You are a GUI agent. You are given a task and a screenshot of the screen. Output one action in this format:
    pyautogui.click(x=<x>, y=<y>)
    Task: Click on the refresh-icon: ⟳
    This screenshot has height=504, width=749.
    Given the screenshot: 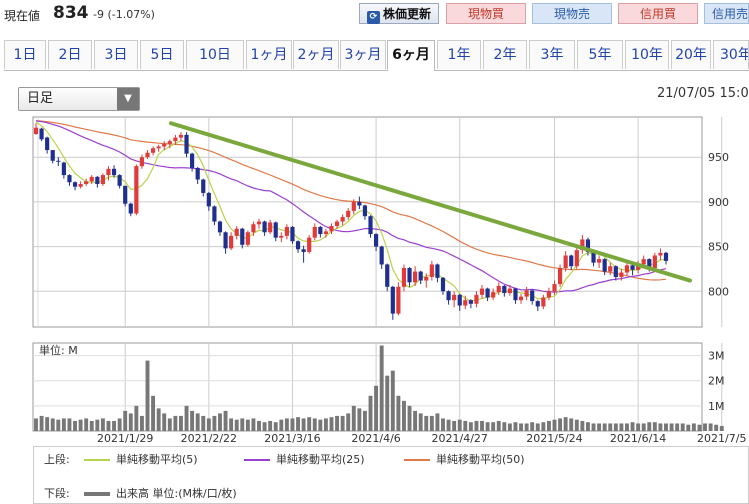 What is the action you would take?
    pyautogui.click(x=373, y=17)
    